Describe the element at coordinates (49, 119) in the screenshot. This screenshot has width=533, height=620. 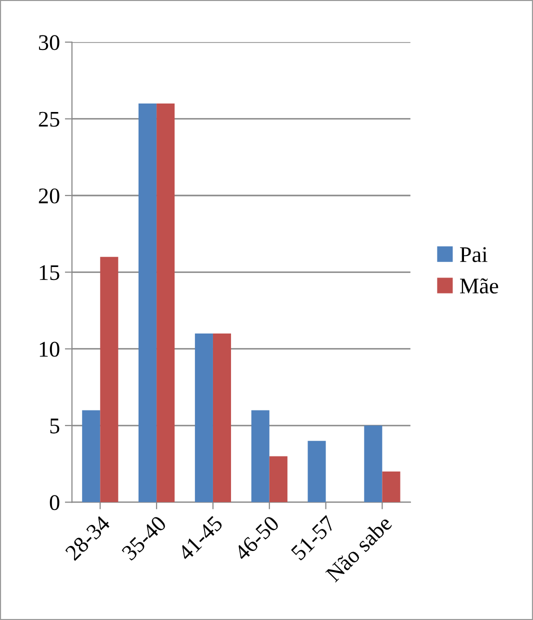
I see `y-tick-label: 25` at that location.